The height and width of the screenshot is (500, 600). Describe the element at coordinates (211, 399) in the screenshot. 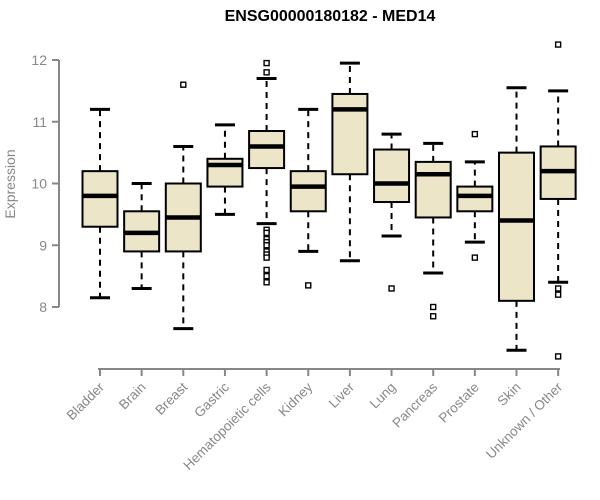

I see `x-category-label: Gastric` at that location.